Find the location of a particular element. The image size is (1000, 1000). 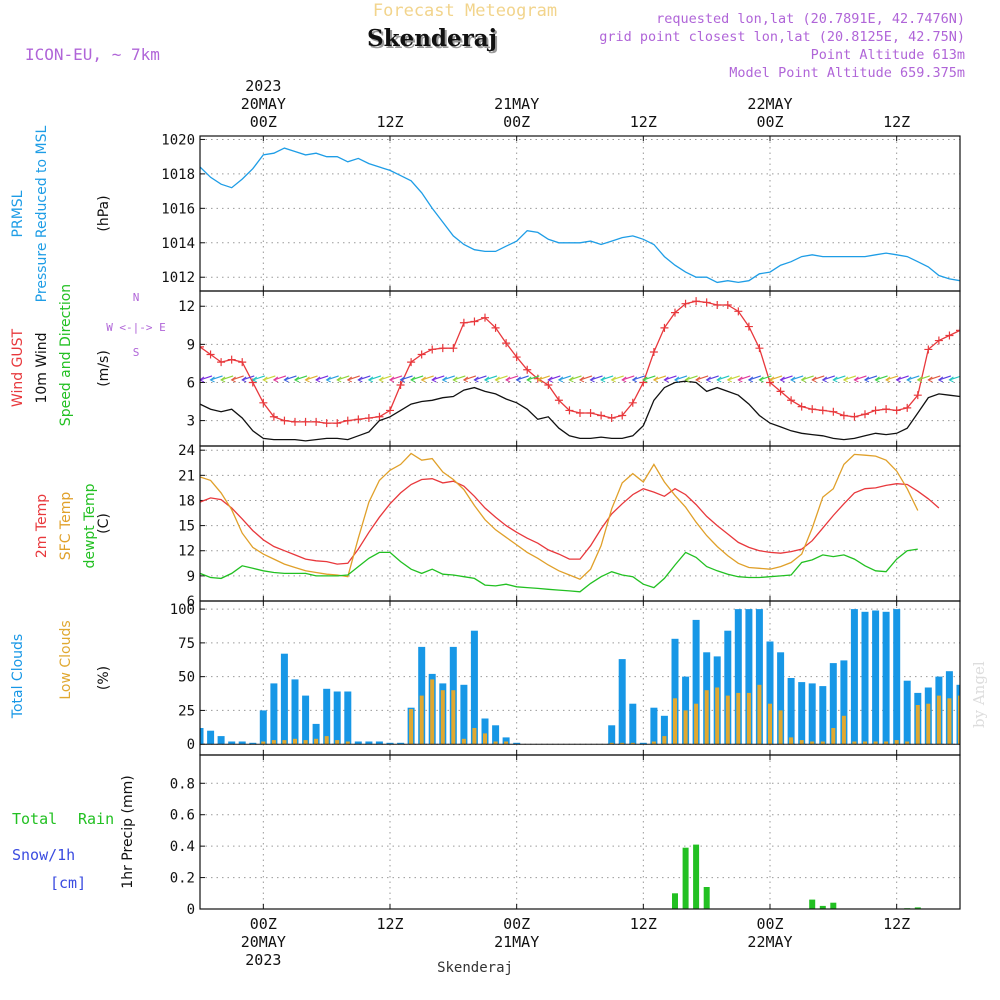

sfc-temp-label: SFC Temp is located at coordinates (66, 526).